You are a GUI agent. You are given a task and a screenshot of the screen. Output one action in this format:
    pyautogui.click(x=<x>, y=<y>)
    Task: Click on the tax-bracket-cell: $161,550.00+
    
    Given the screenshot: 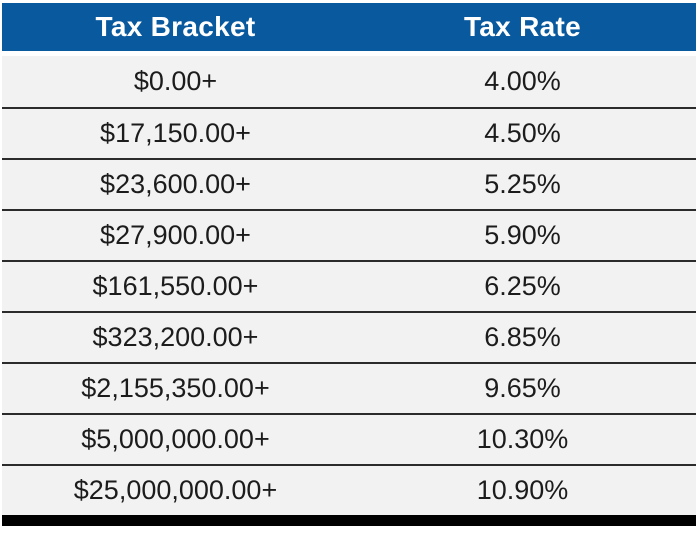 What is the action you would take?
    pyautogui.click(x=175, y=286)
    